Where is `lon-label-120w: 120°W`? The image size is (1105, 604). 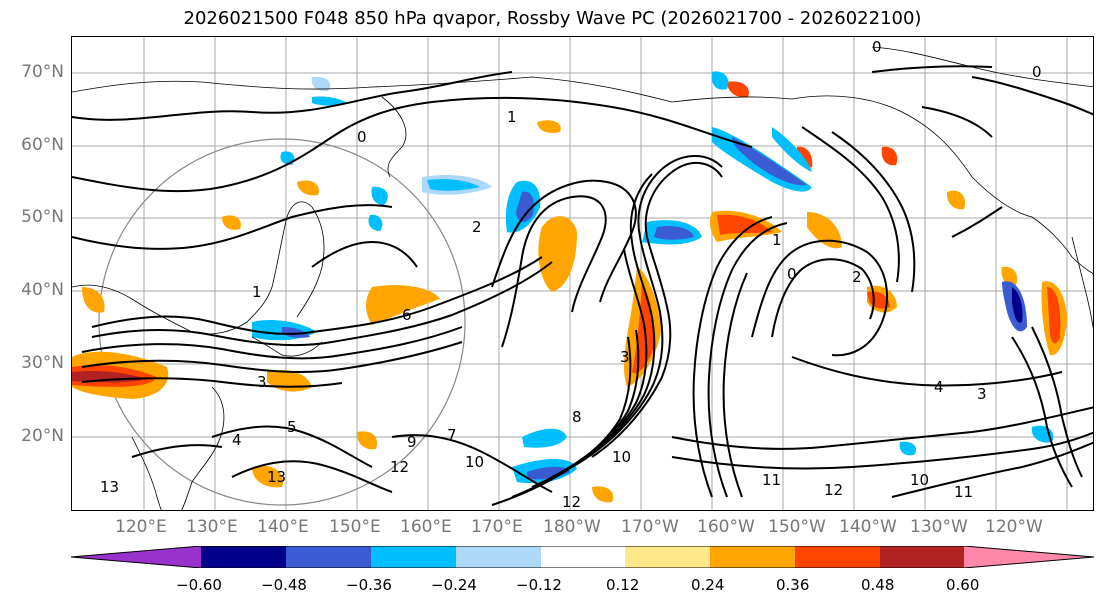
lon-label-120w: 120°W is located at coordinates (1014, 527).